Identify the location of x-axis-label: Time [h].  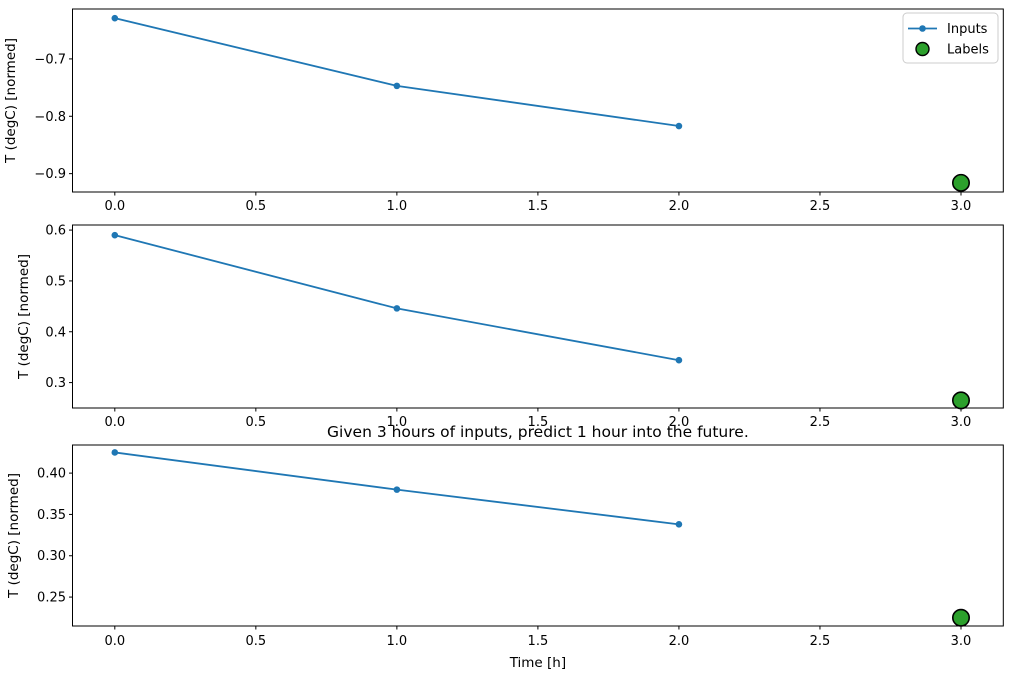
(537, 663).